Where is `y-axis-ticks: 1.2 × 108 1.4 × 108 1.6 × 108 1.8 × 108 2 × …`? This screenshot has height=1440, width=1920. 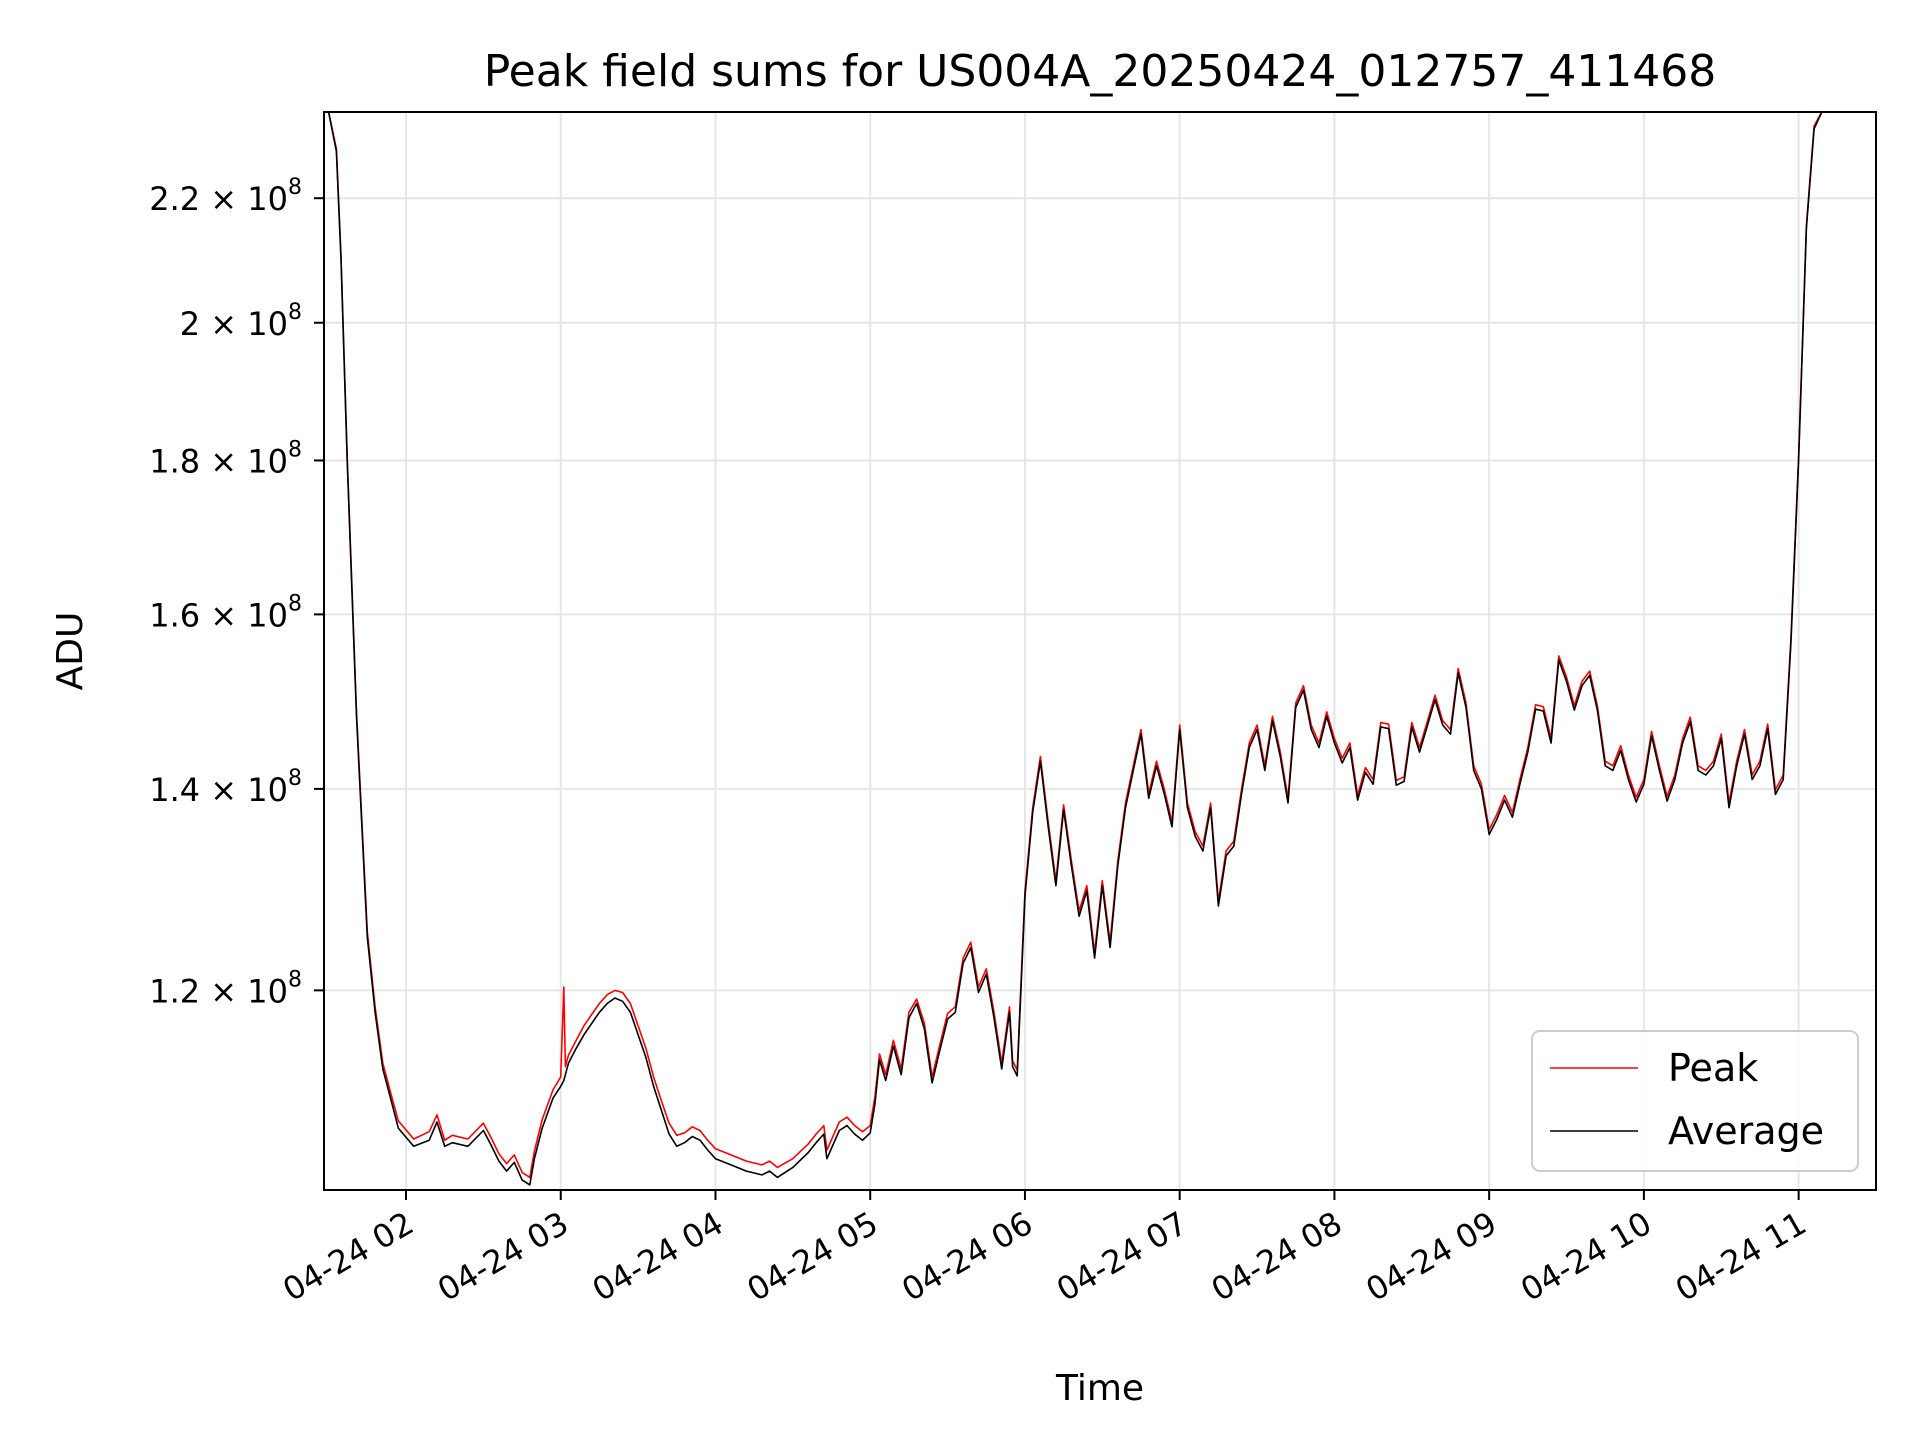
y-axis-ticks: 1.2 × 108 1.4 × 108 1.6 × 108 1.8 × 108 2 × … is located at coordinates (236, 592).